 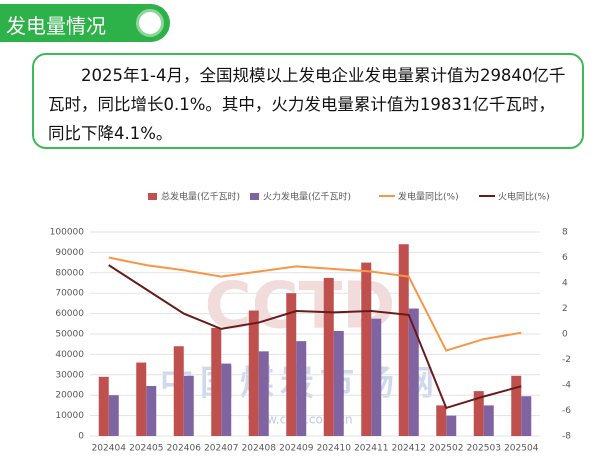 What do you see at coordinates (69, 375) in the screenshot?
I see `y-tick-label: 30000` at bounding box center [69, 375].